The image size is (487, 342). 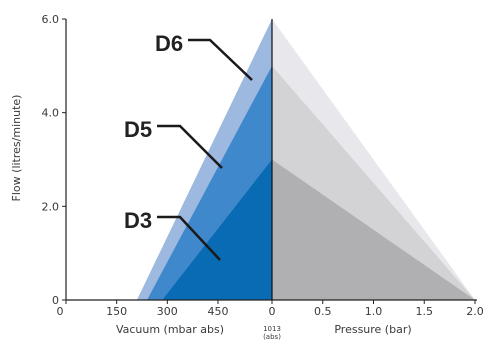 What do you see at coordinates (170, 329) in the screenshot?
I see `vacuum-axis-label: Vacuum (mbar abs)` at bounding box center [170, 329].